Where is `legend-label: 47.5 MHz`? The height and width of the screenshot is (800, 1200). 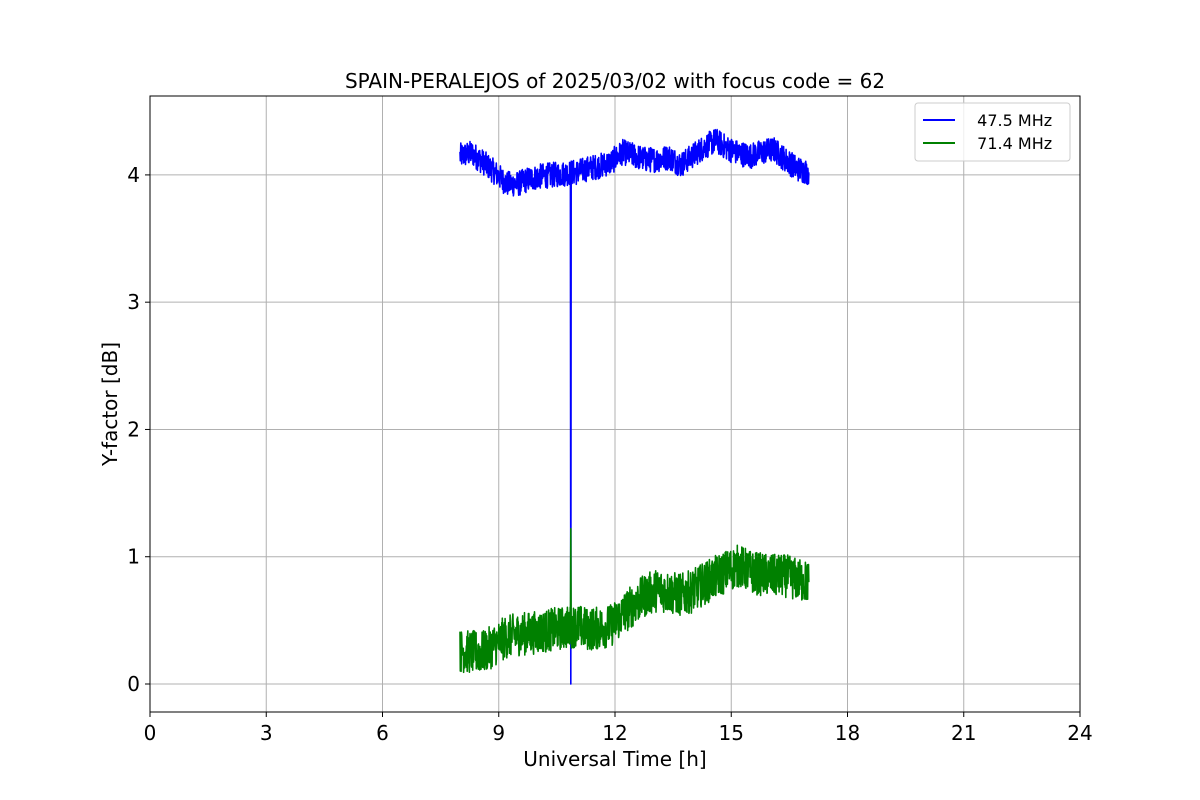 legend-label: 47.5 MHz is located at coordinates (1009, 120).